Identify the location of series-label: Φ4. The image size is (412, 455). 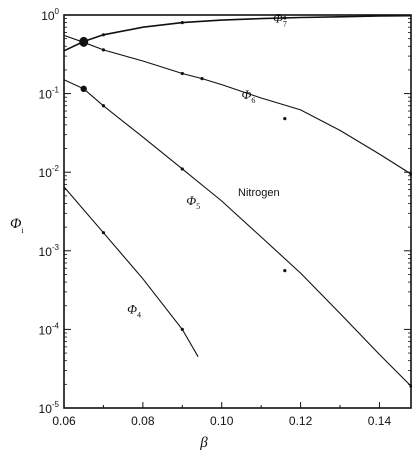
(134, 310).